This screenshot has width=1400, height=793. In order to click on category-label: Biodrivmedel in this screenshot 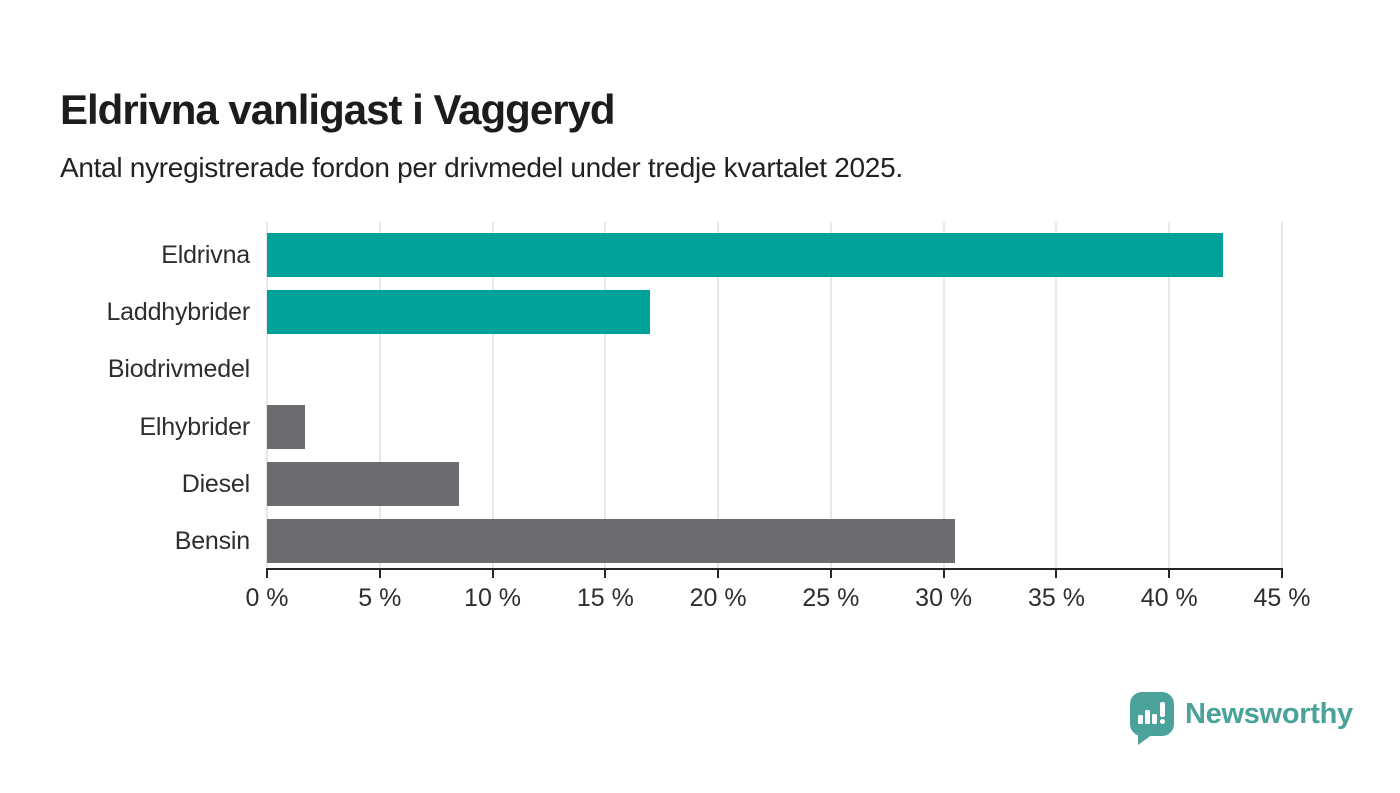, I will do `click(178, 369)`.